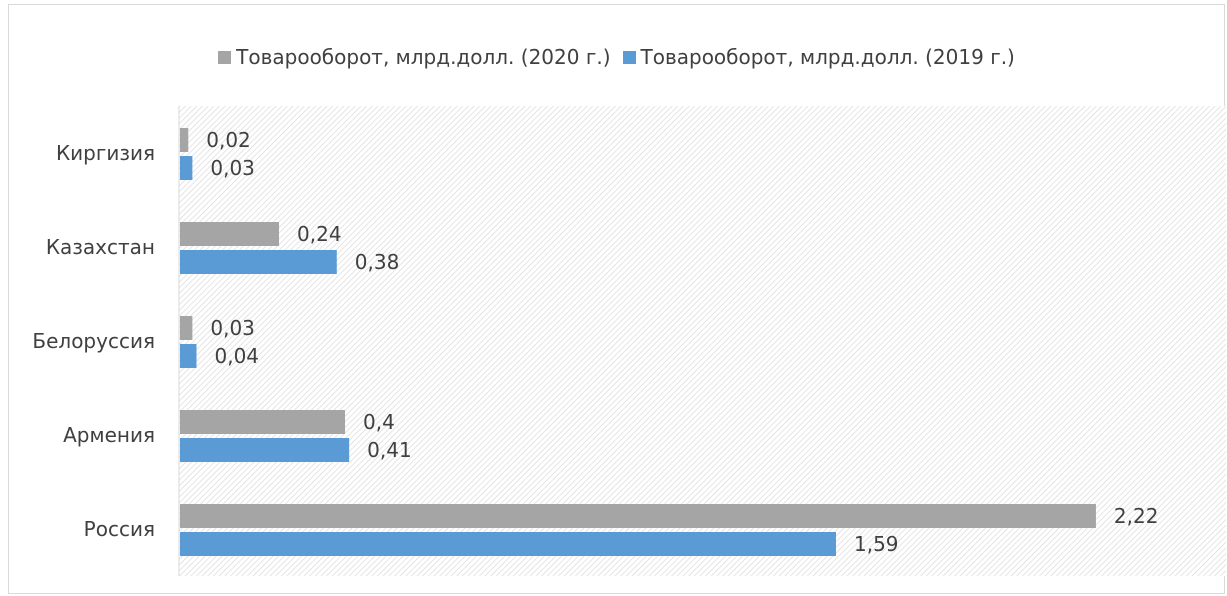 This screenshot has height=596, width=1227. What do you see at coordinates (109, 435) in the screenshot?
I see `y-tick-label-cat-3: Армения` at bounding box center [109, 435].